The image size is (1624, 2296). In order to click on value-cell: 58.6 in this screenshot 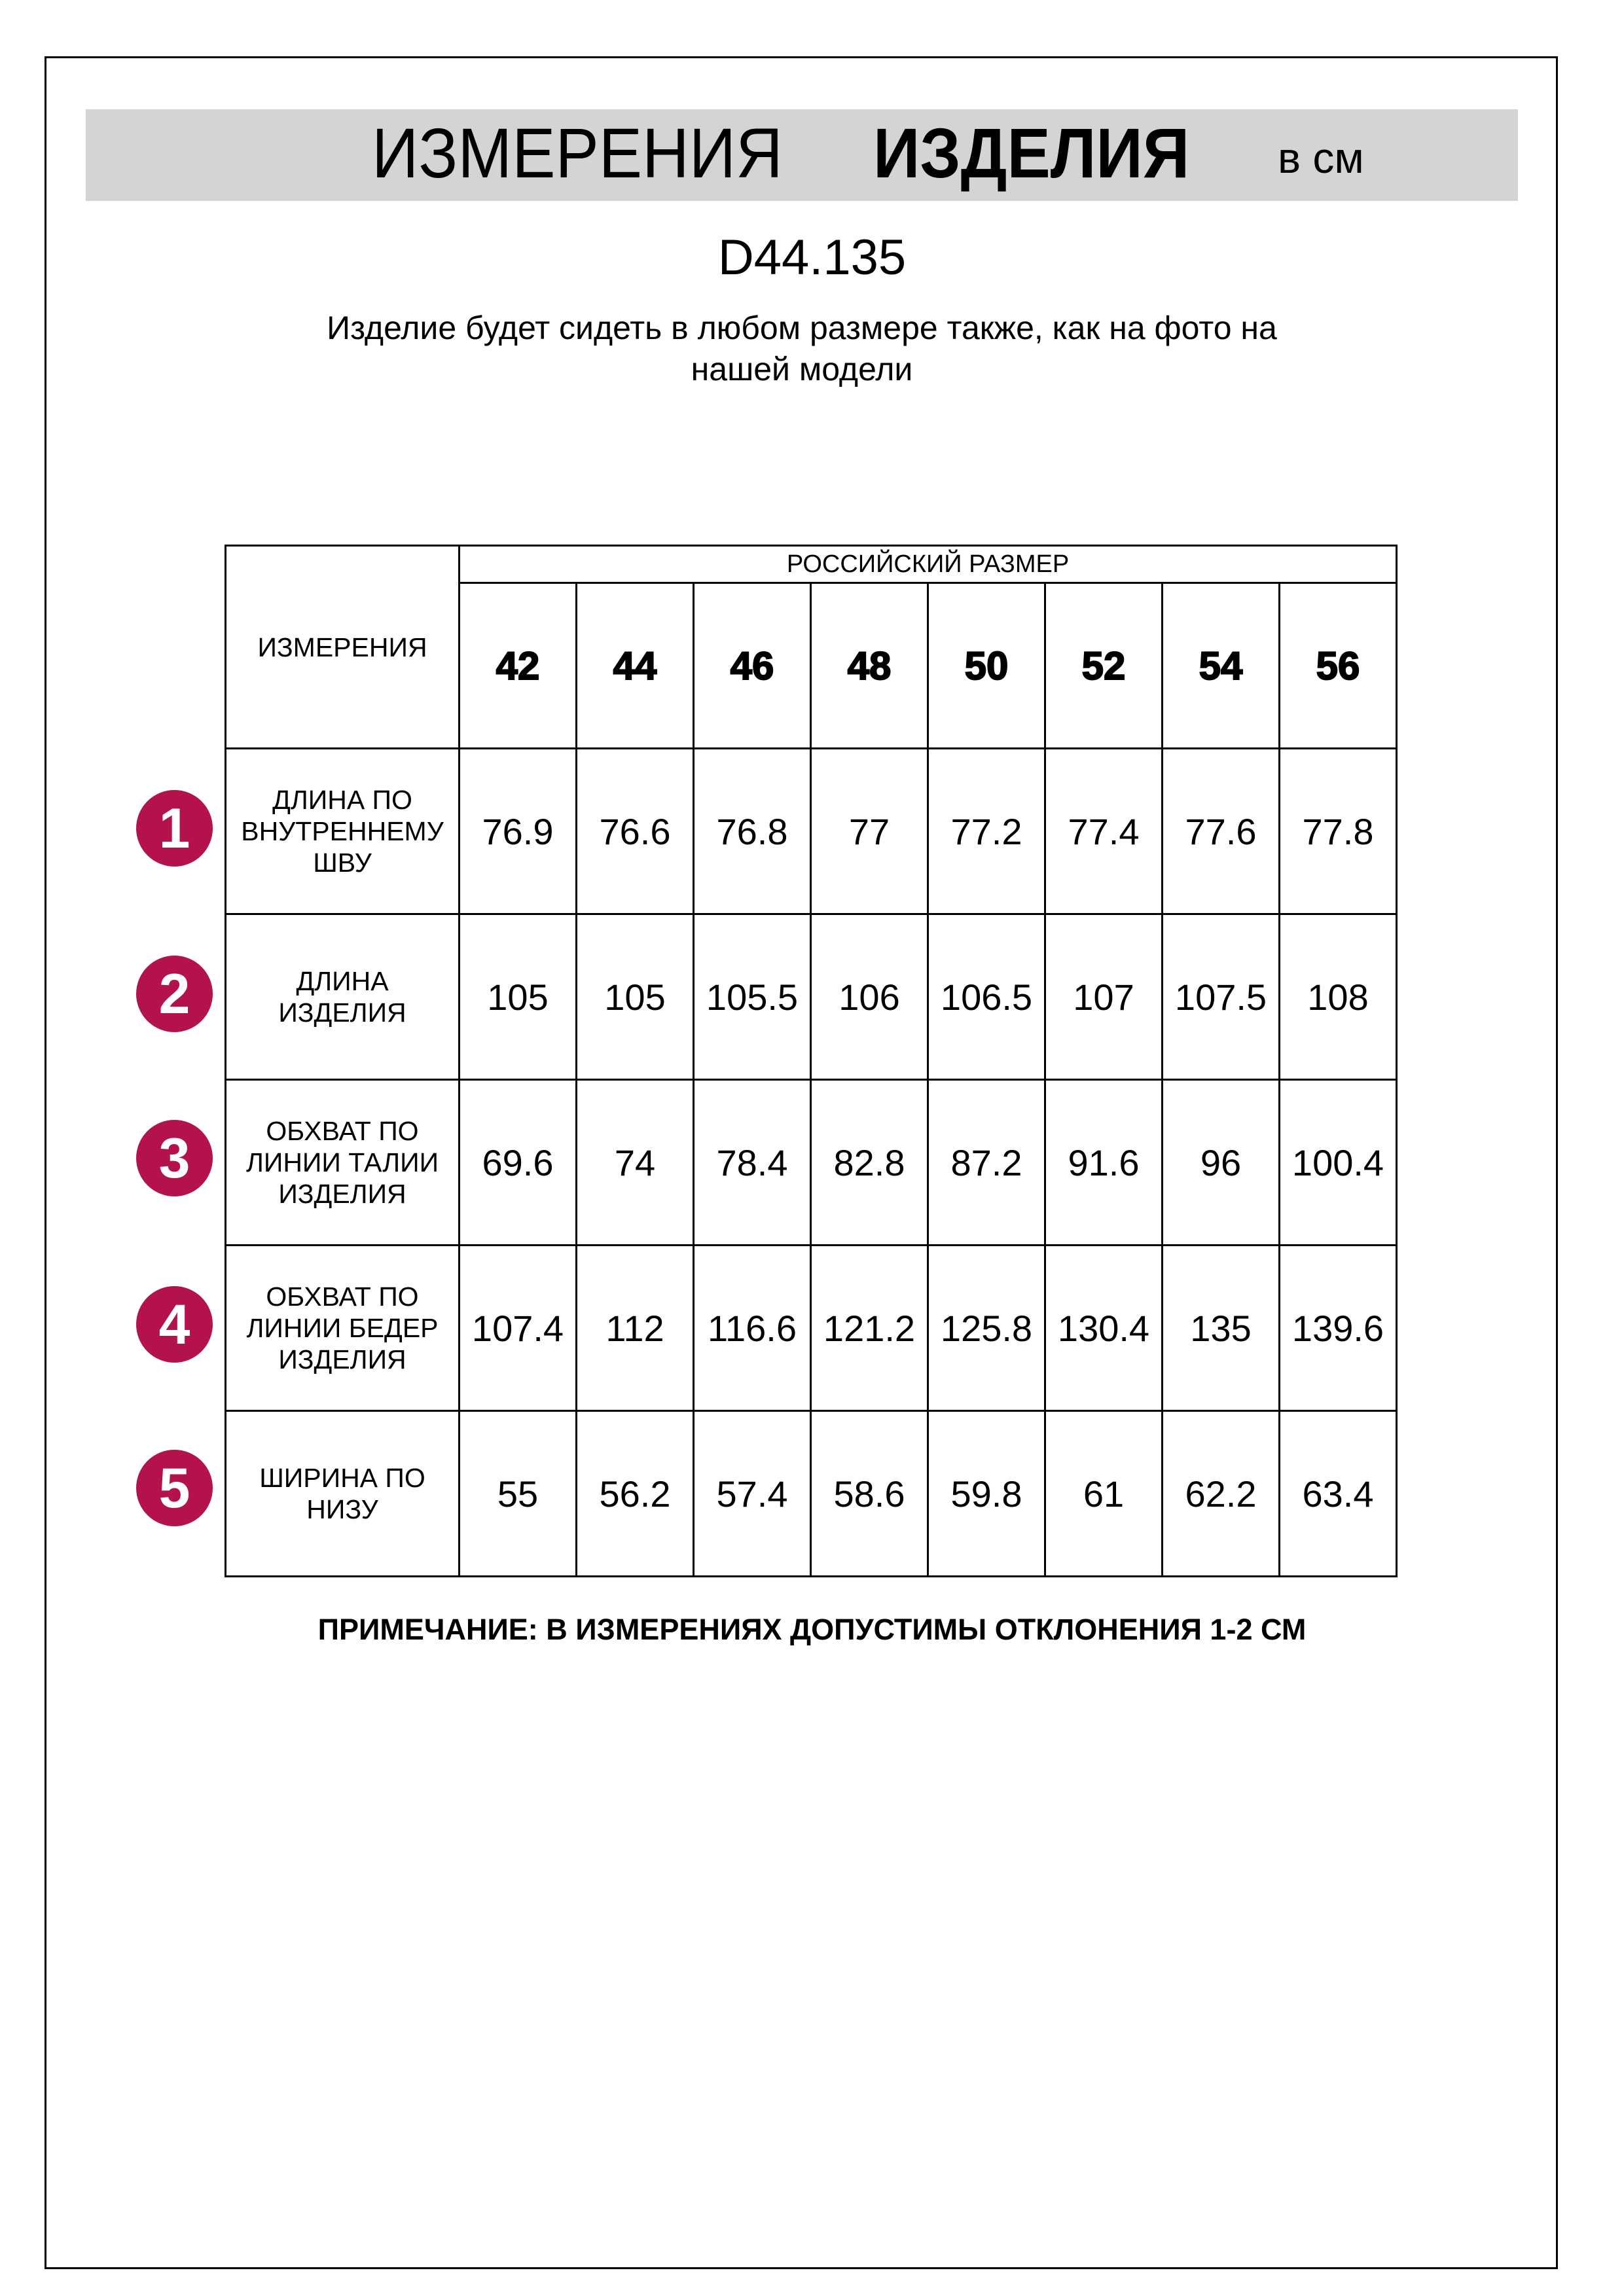, I will do `click(869, 1494)`.